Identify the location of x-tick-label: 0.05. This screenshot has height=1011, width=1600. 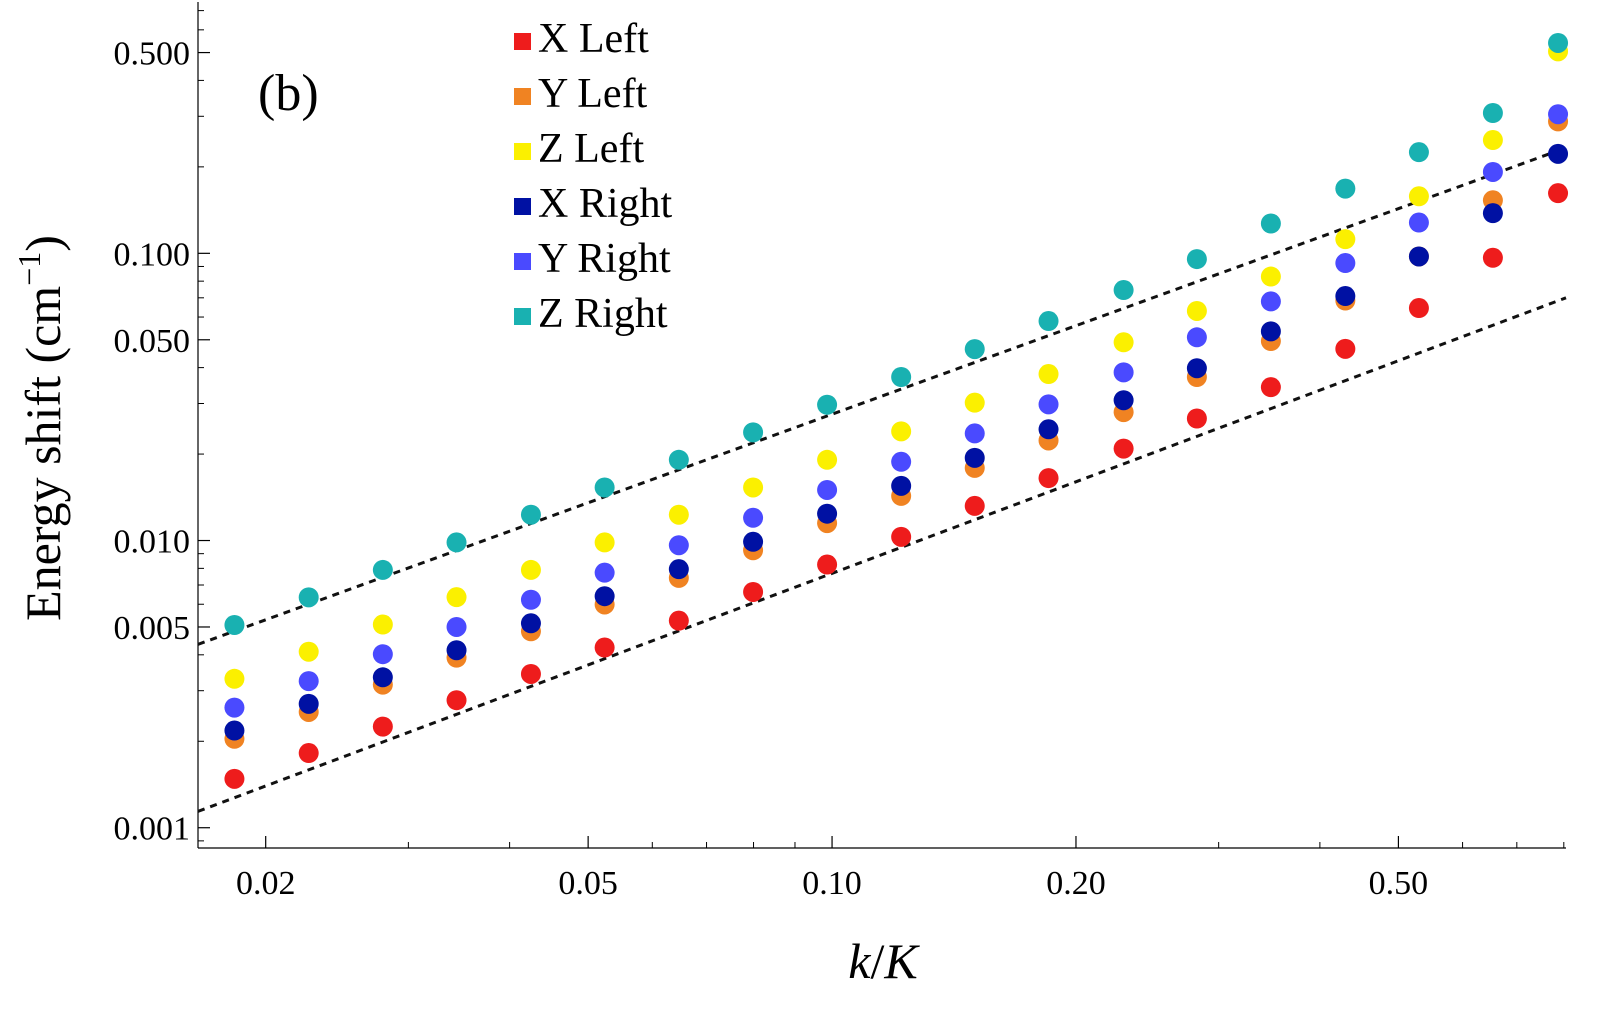
(588, 883).